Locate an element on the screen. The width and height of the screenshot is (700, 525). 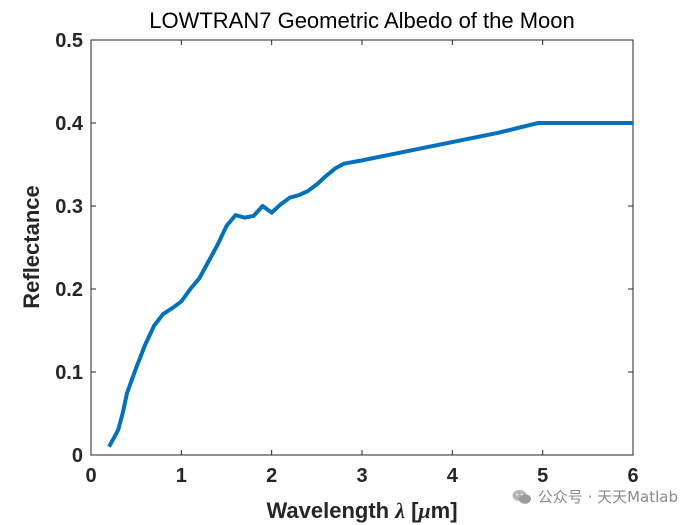
x-tick-label: 0 is located at coordinates (90, 476).